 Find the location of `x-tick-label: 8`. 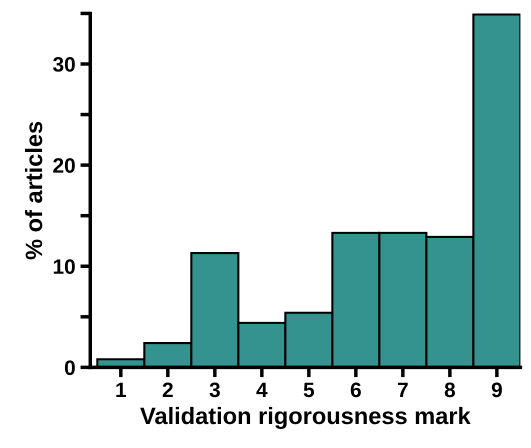

x-tick-label: 8 is located at coordinates (450, 390).